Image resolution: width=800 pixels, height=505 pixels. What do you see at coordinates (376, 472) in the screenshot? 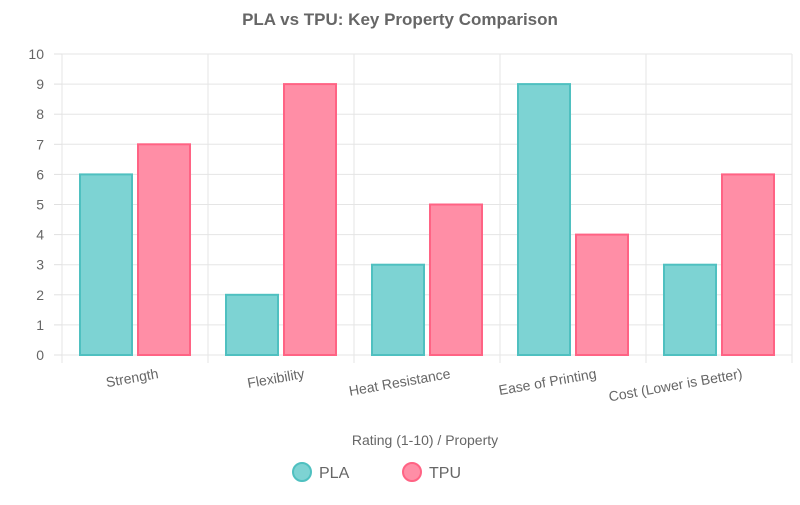
I see `legend: PLA TPU` at bounding box center [376, 472].